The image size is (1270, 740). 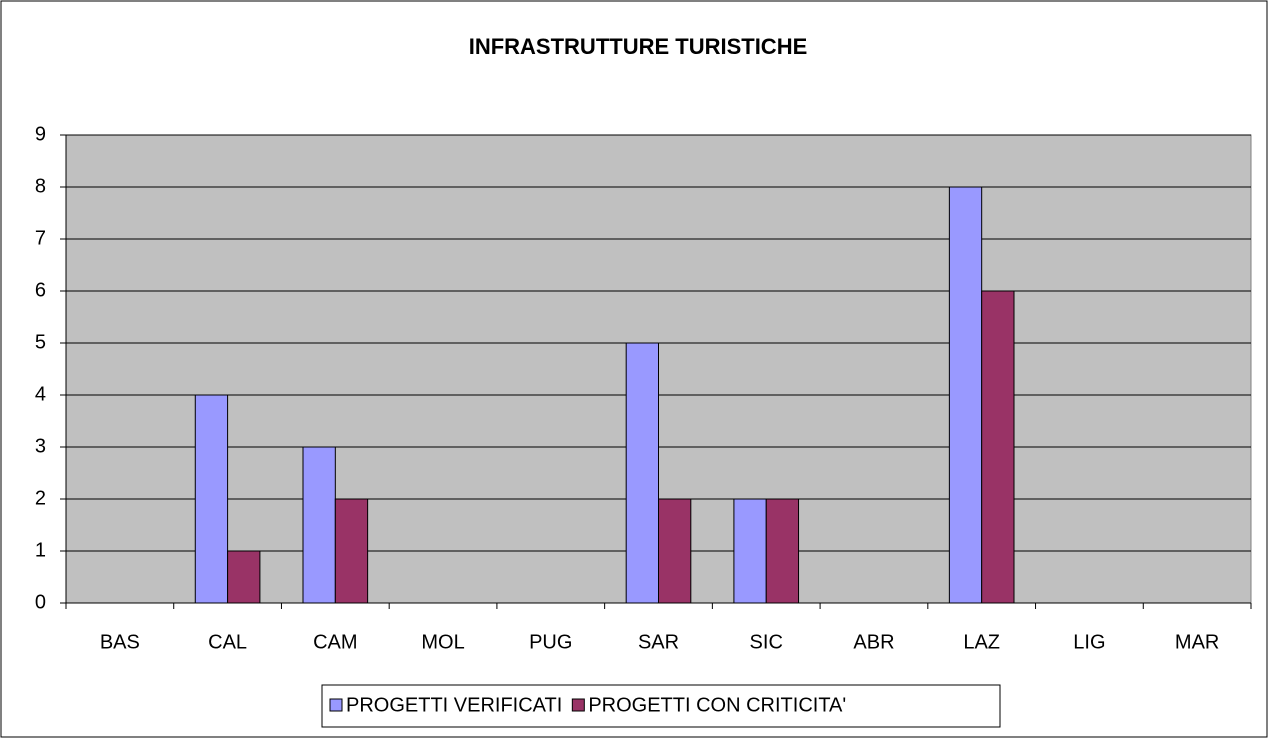 What do you see at coordinates (40, 602) in the screenshot?
I see `y-tick-label: 0` at bounding box center [40, 602].